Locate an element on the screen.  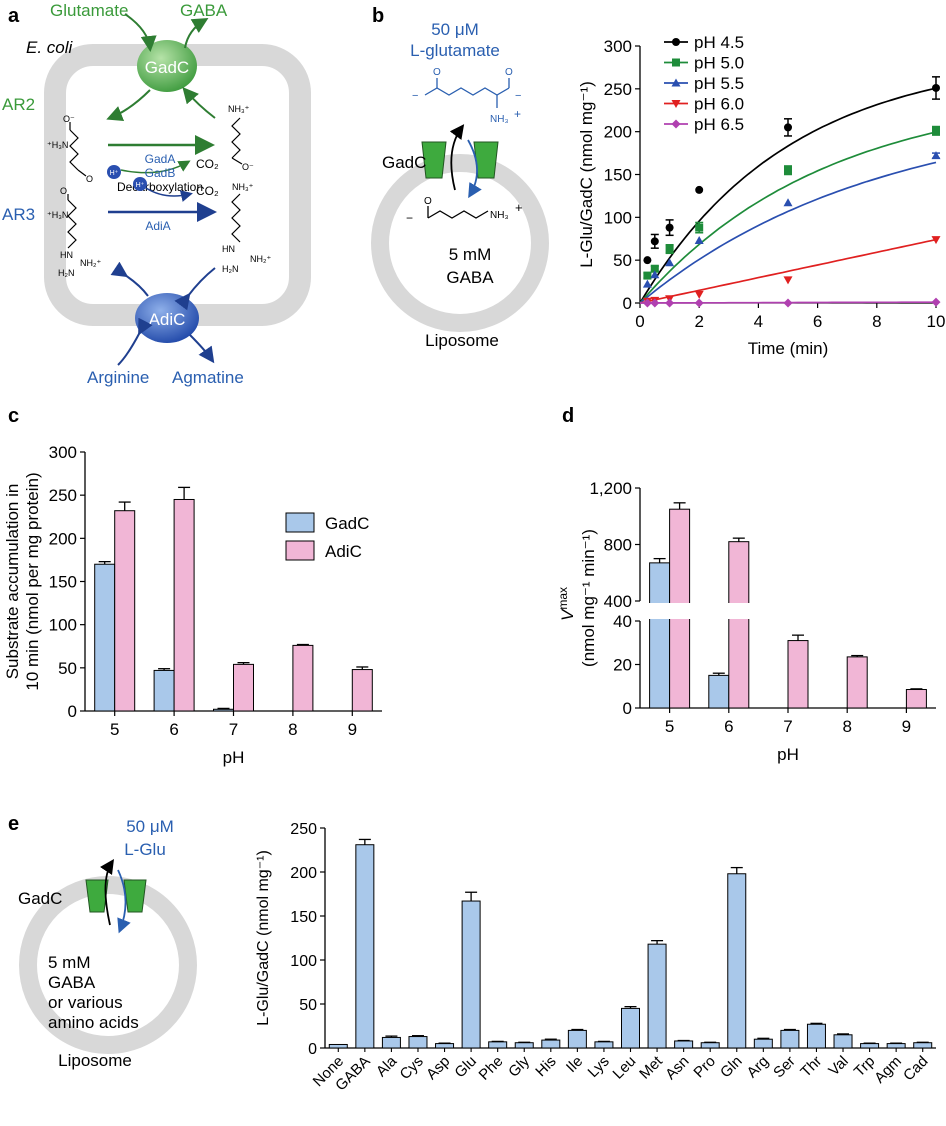
ar3-label: AR3 is located at coordinates (18, 214).